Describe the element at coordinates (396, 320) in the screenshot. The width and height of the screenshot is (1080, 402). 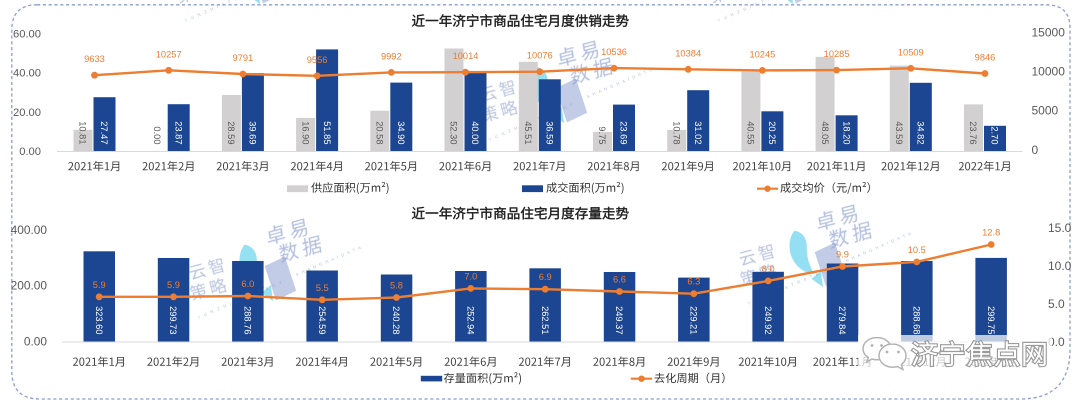
I see `svg-text: 240.28` at that location.